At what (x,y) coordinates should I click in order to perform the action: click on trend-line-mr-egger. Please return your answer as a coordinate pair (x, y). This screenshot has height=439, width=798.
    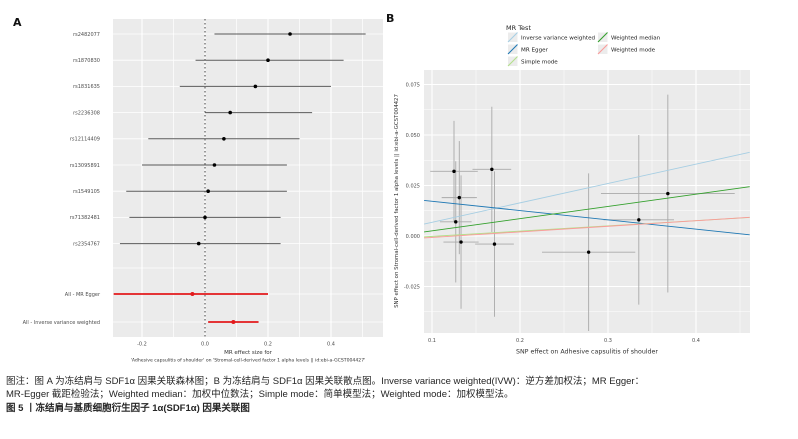
    Looking at the image, I should click on (587, 217).